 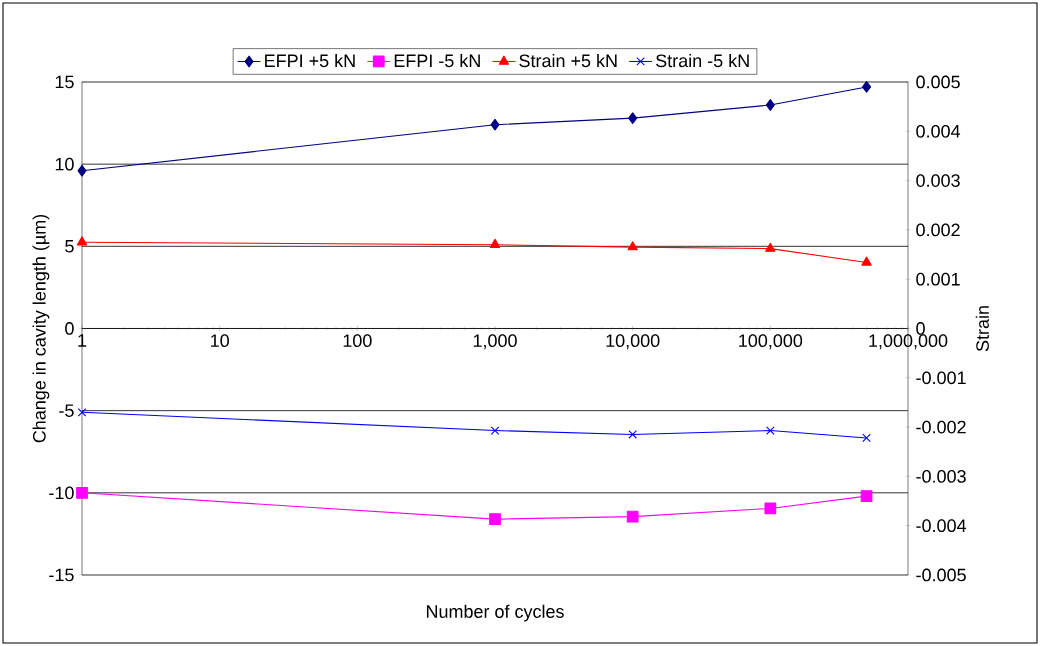 What do you see at coordinates (495, 613) in the screenshot?
I see `x-axis-title: Number of cycles` at bounding box center [495, 613].